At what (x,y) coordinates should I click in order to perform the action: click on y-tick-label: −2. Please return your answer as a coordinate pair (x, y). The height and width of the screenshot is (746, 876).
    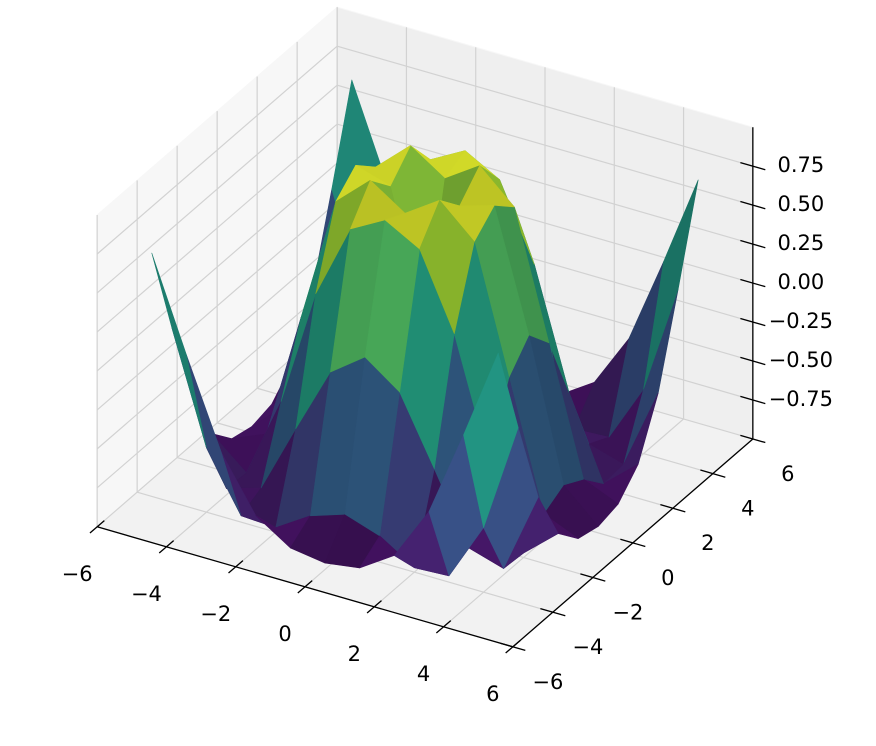
    Looking at the image, I should click on (627, 613).